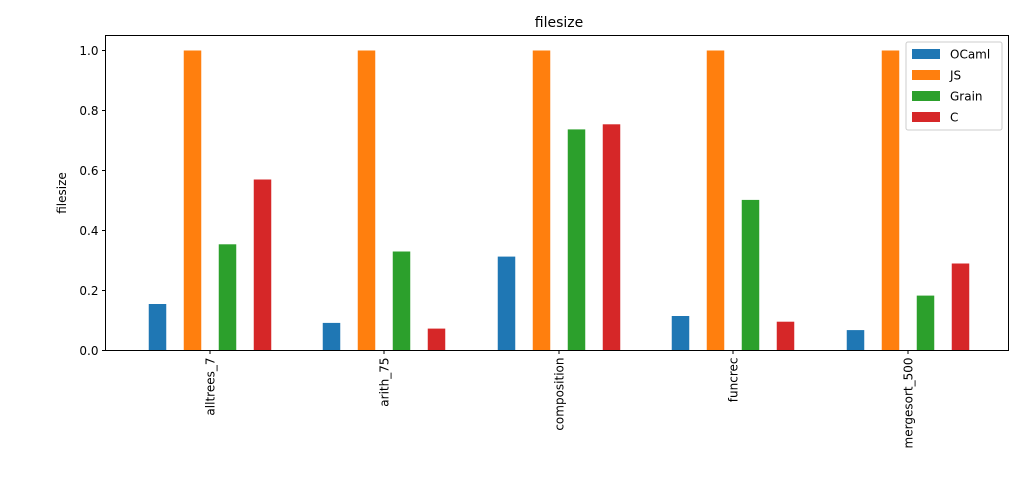 Image resolution: width=1034 pixels, height=480 pixels. Describe the element at coordinates (926, 117) in the screenshot. I see `legend-swatch-c` at that location.